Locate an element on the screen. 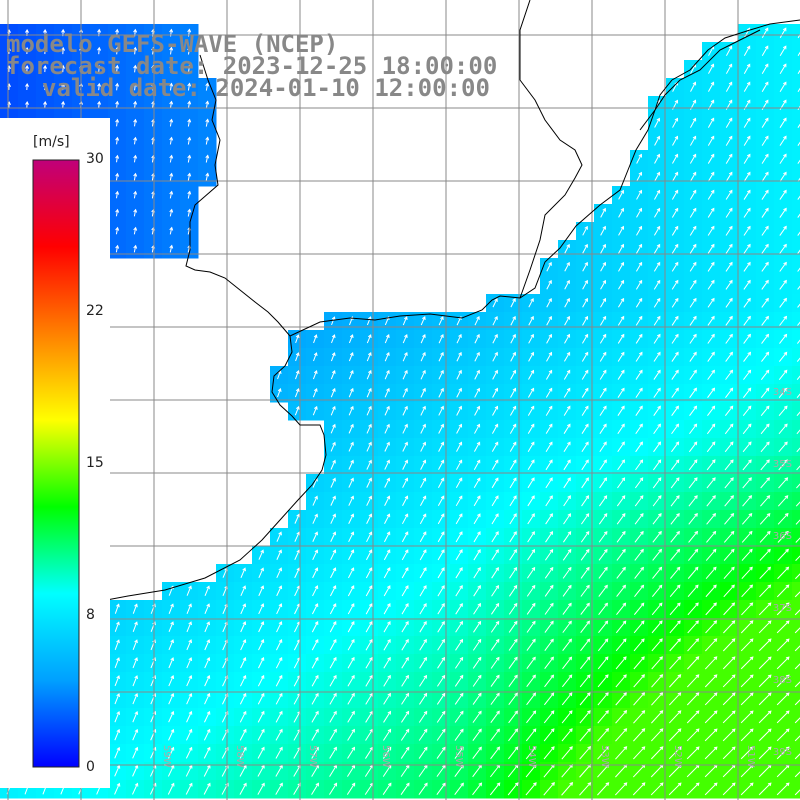  colorbar-tick-0: 0 is located at coordinates (90, 767).